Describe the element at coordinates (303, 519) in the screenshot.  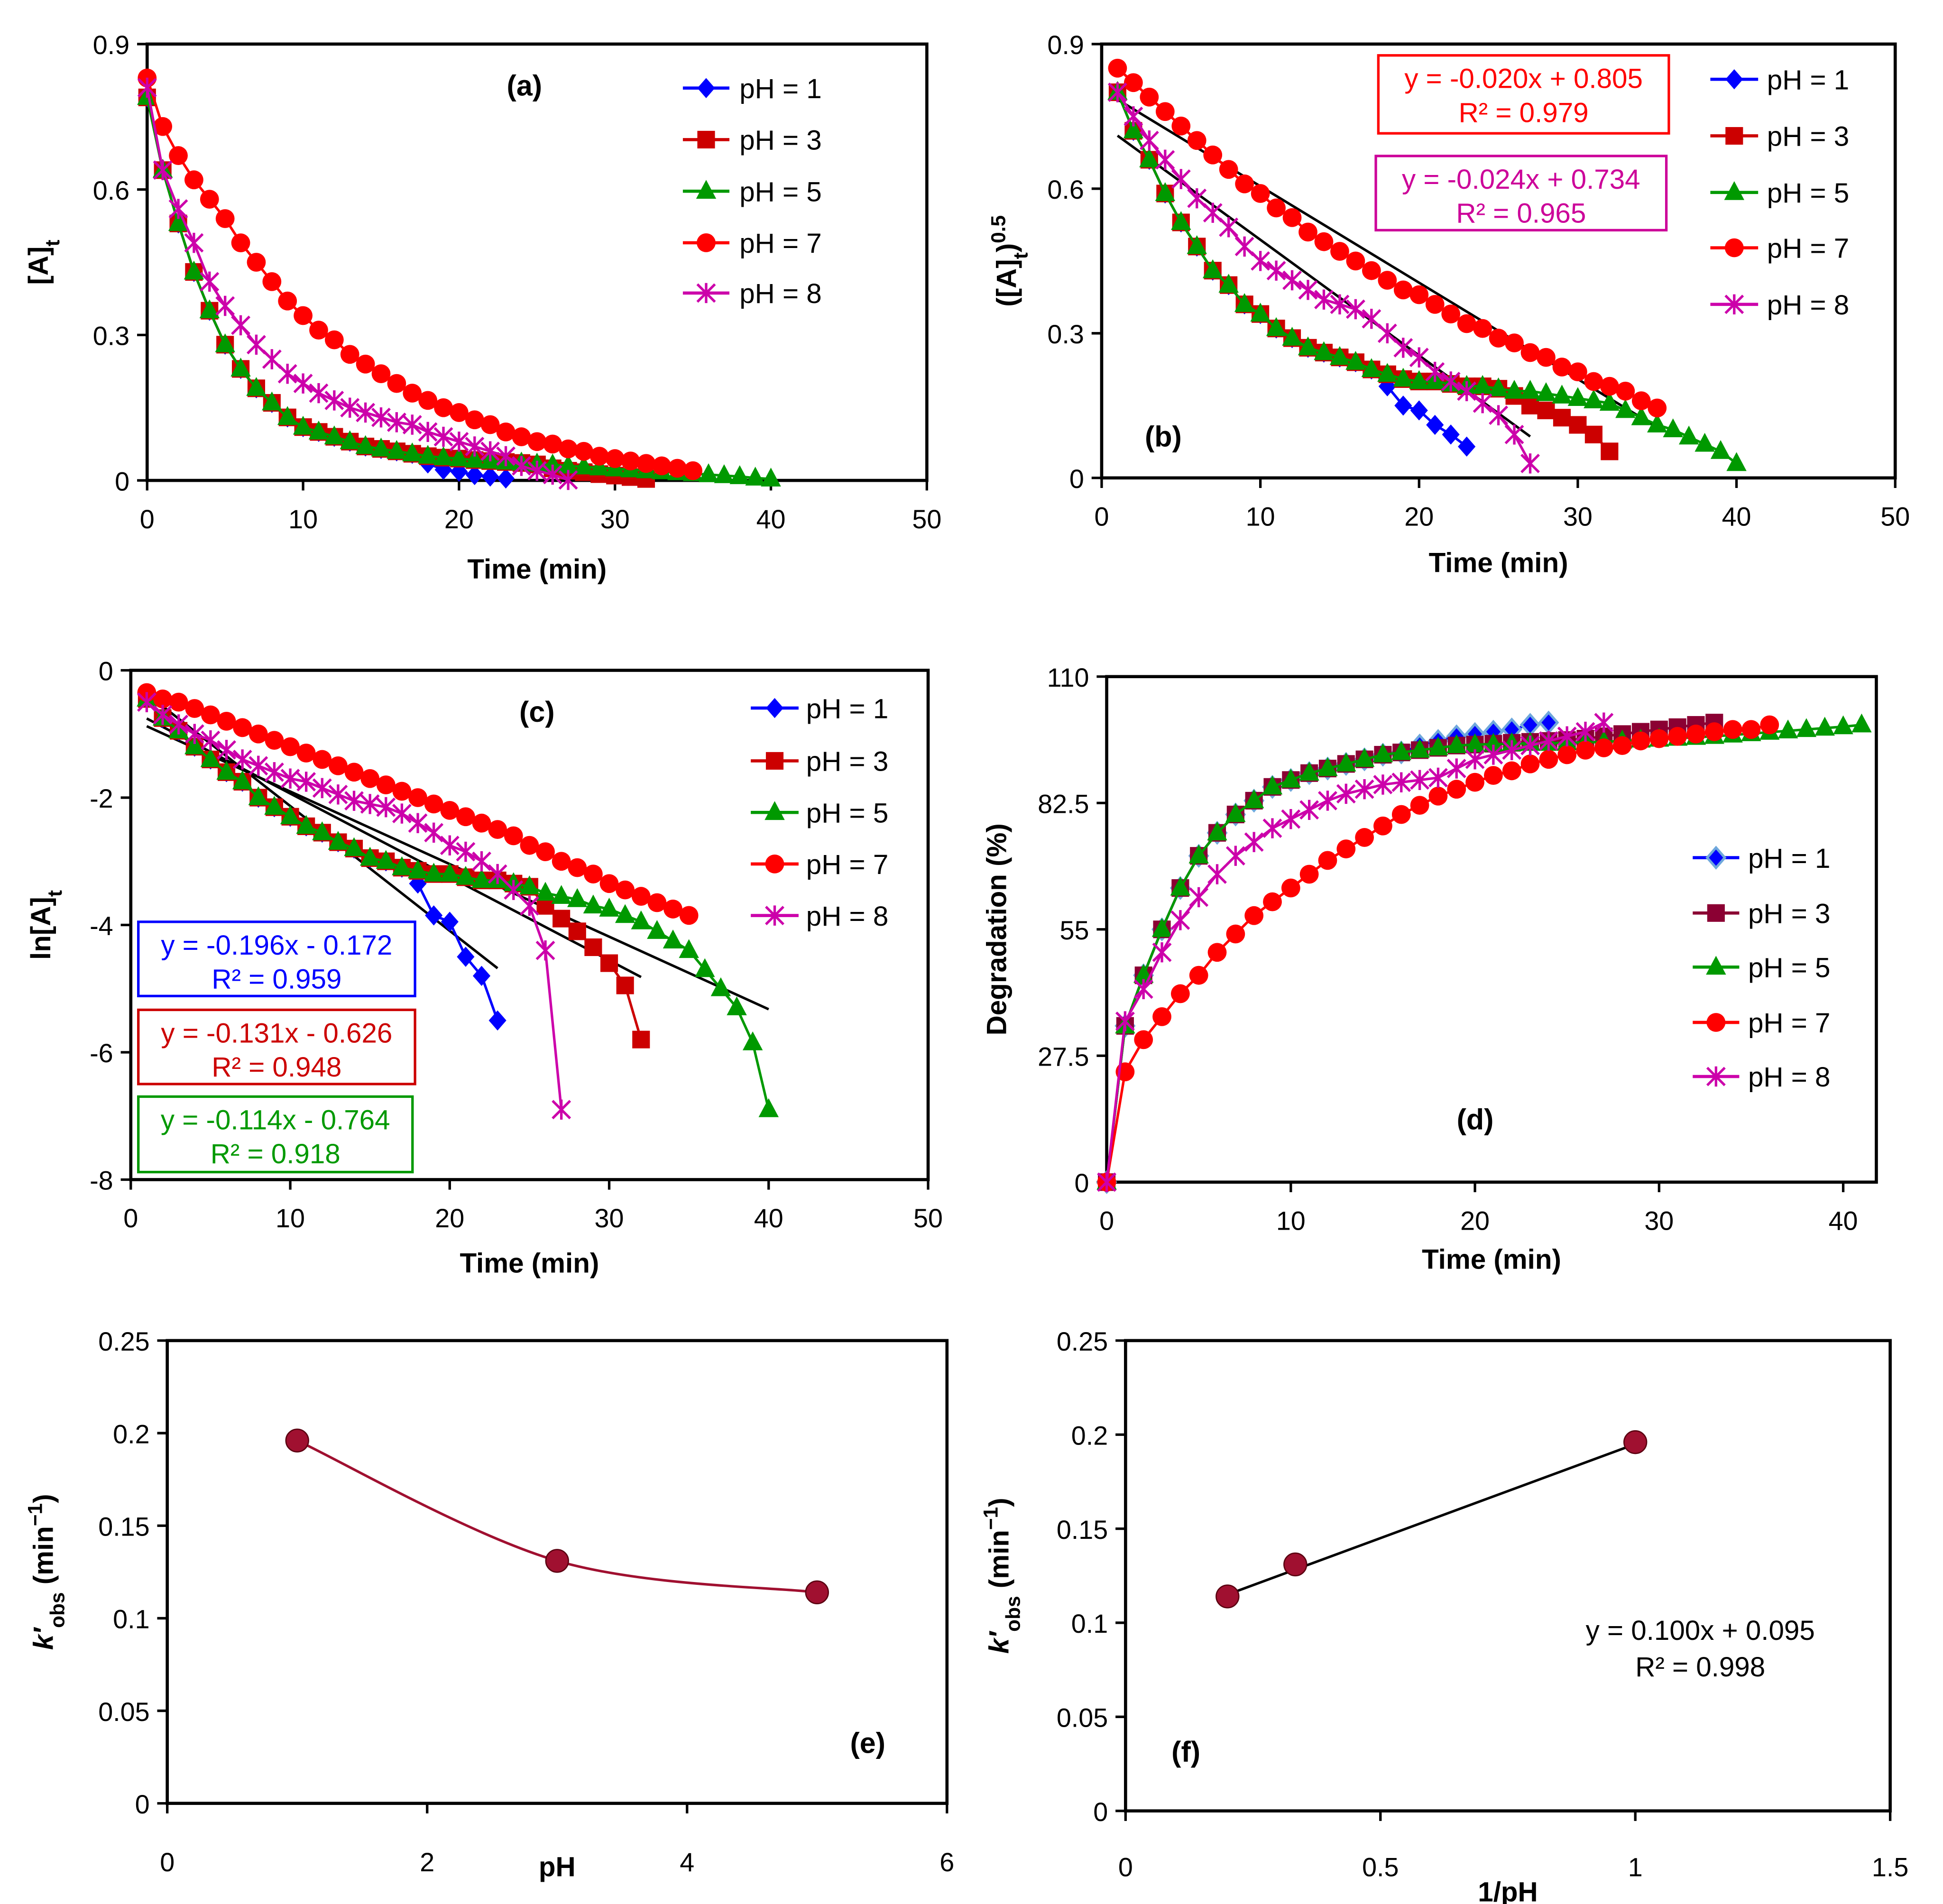
I see `x-tick-label: 10` at that location.